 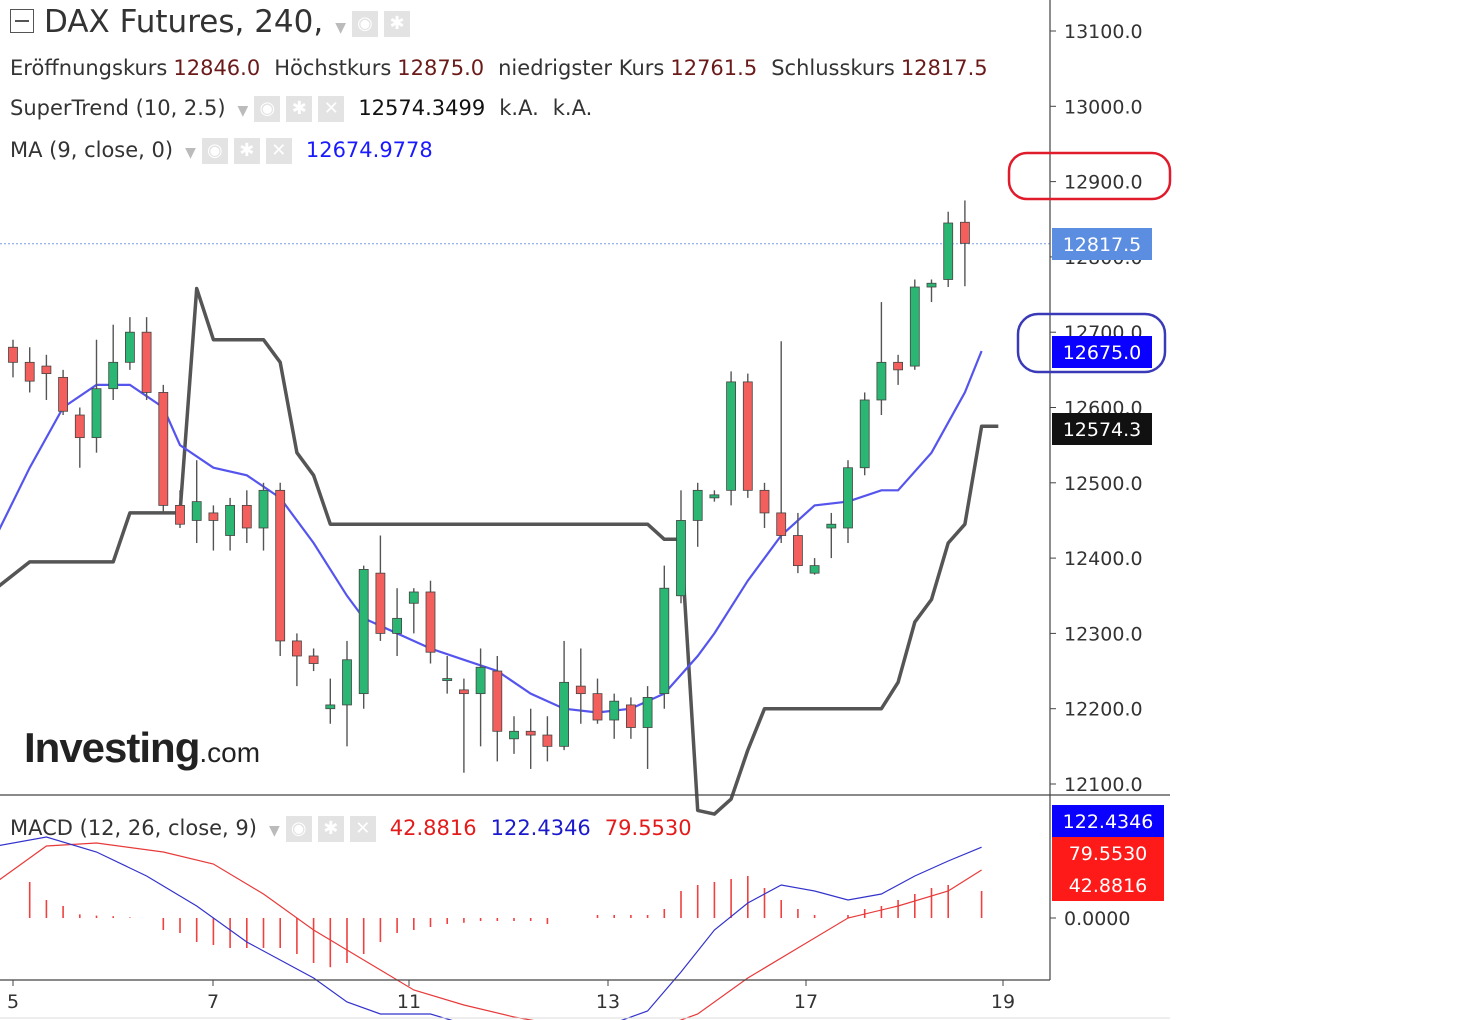 What do you see at coordinates (118, 108) in the screenshot?
I see `supertrend-label: SuperTrend (10, 2.5)` at bounding box center [118, 108].